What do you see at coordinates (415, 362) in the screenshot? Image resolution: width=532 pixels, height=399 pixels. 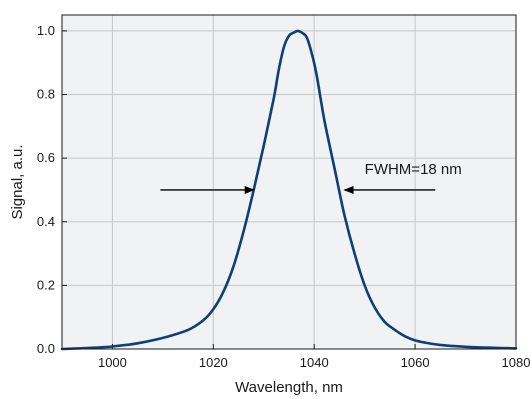 I see `x-tick-label: 1060` at bounding box center [415, 362].